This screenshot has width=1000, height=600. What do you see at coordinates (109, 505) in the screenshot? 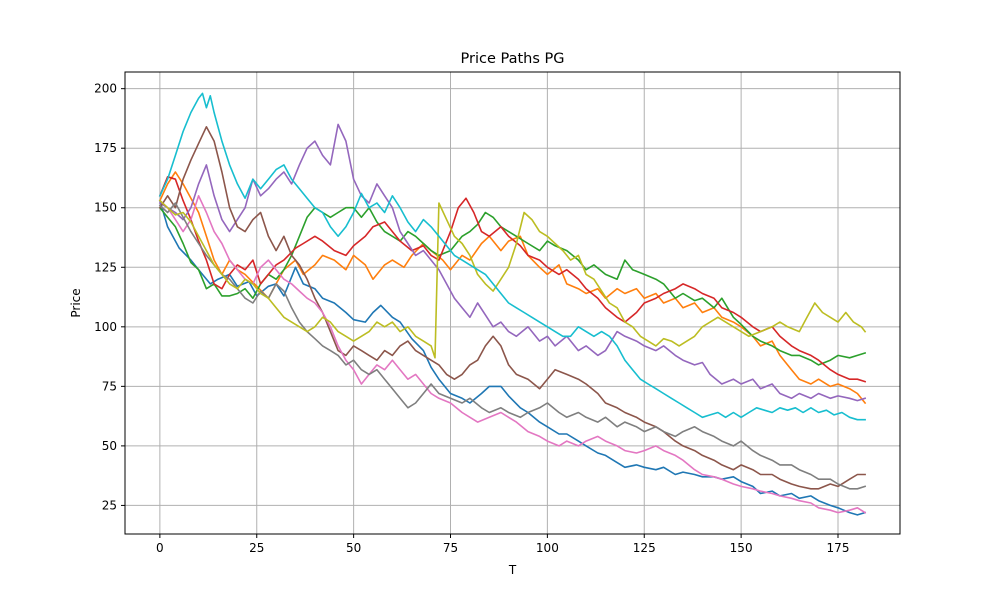
I see `y-tick-label: 25` at bounding box center [109, 505].